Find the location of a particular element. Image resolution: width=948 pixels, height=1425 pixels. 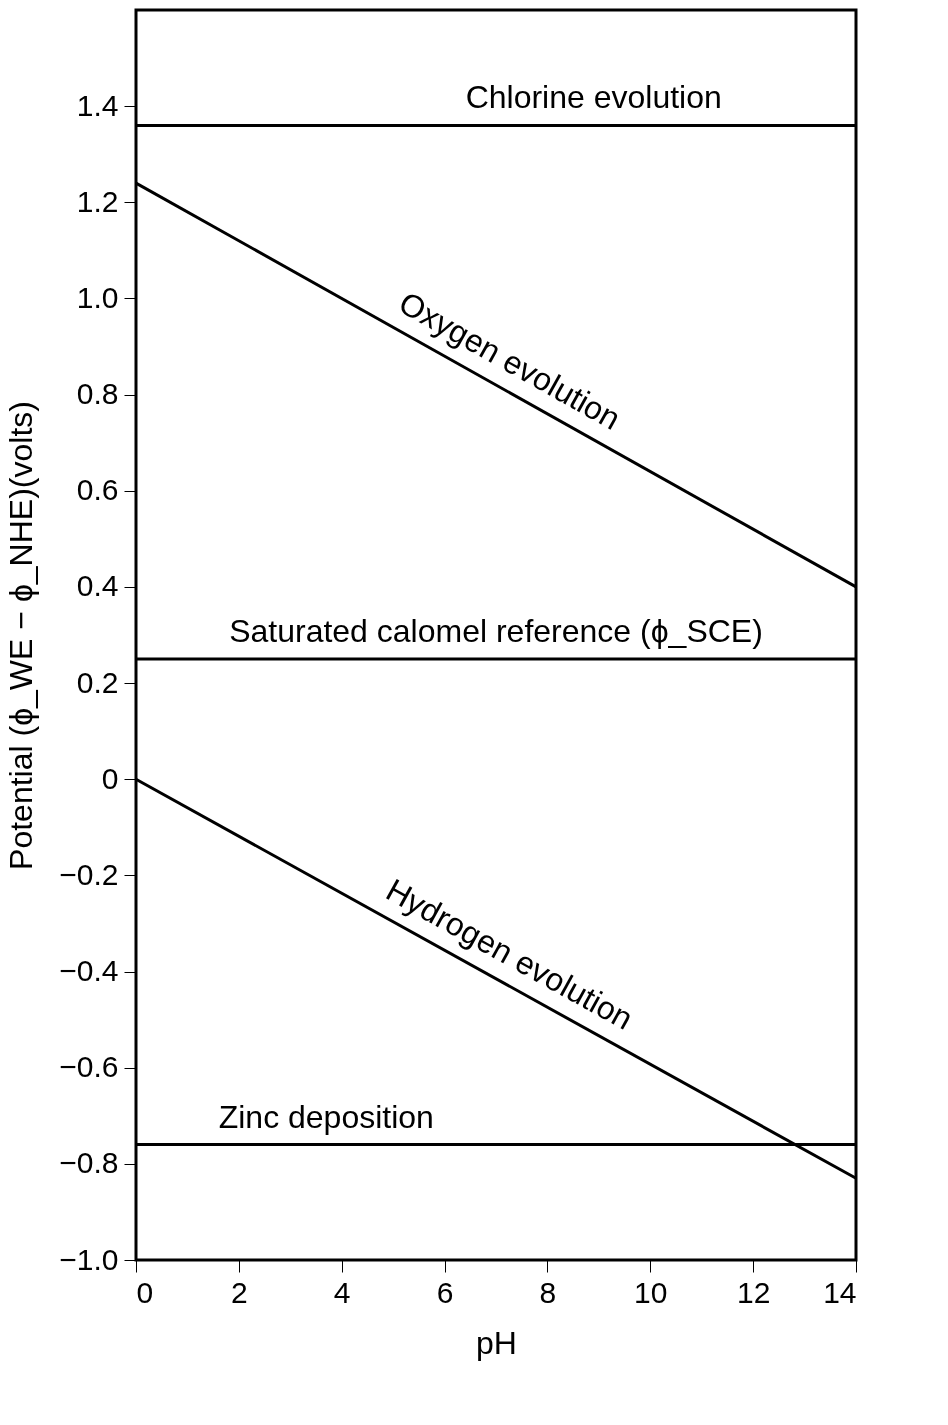

y-tick-label: 0.2 is located at coordinates (97, 682).